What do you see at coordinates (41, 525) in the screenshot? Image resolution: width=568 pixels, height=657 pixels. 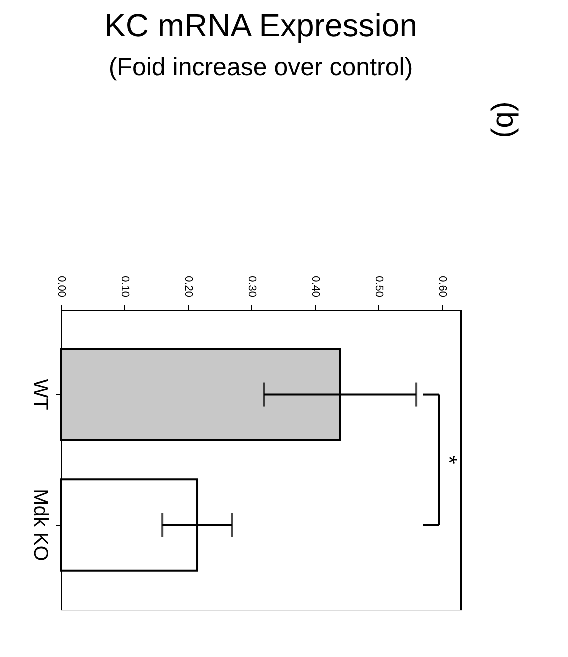 I see `y-tick-label: Mdk KO` at bounding box center [41, 525].